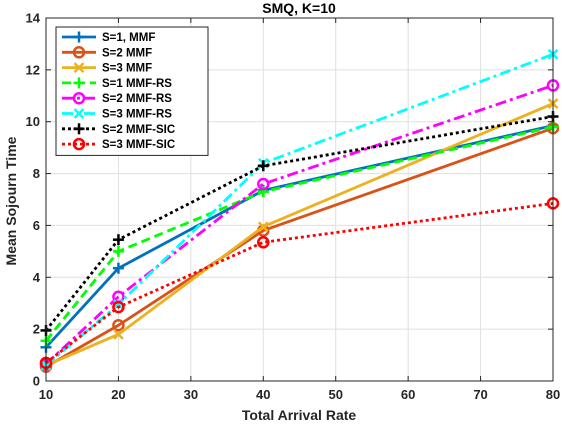 Image resolution: width=562 pixels, height=426 pixels. Describe the element at coordinates (263, 394) in the screenshot. I see `x-tick-label: 40` at that location.